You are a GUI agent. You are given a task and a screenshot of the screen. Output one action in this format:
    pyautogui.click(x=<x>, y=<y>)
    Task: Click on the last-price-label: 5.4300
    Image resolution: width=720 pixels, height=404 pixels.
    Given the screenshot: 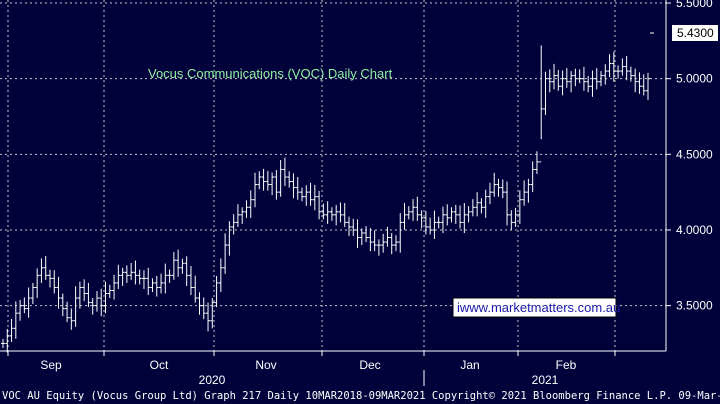 What is the action you would take?
    pyautogui.click(x=695, y=33)
    